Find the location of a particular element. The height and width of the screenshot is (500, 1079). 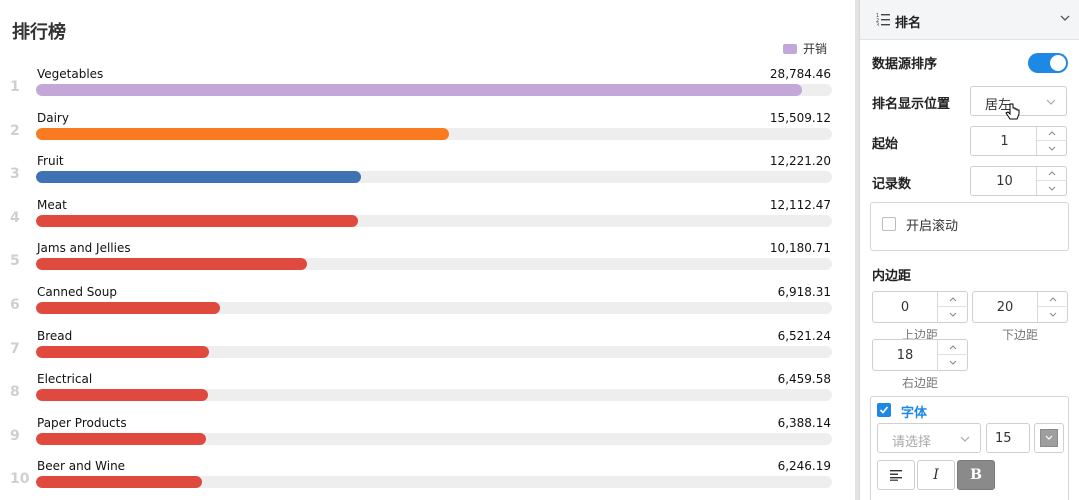

rank-category-label: Paper Products is located at coordinates (82, 422).